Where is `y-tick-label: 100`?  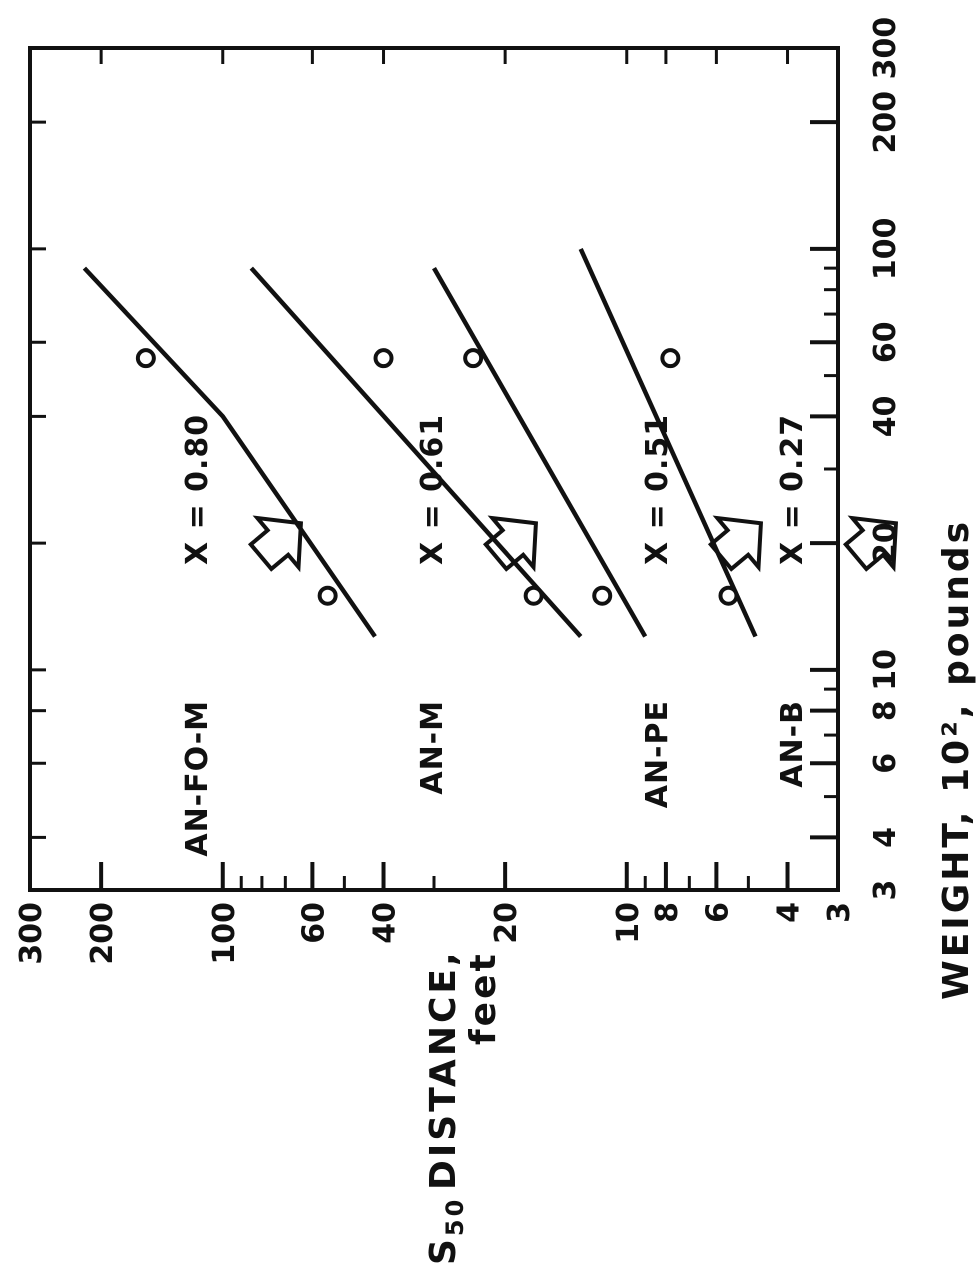
y-tick-label: 100 is located at coordinates (224, 933).